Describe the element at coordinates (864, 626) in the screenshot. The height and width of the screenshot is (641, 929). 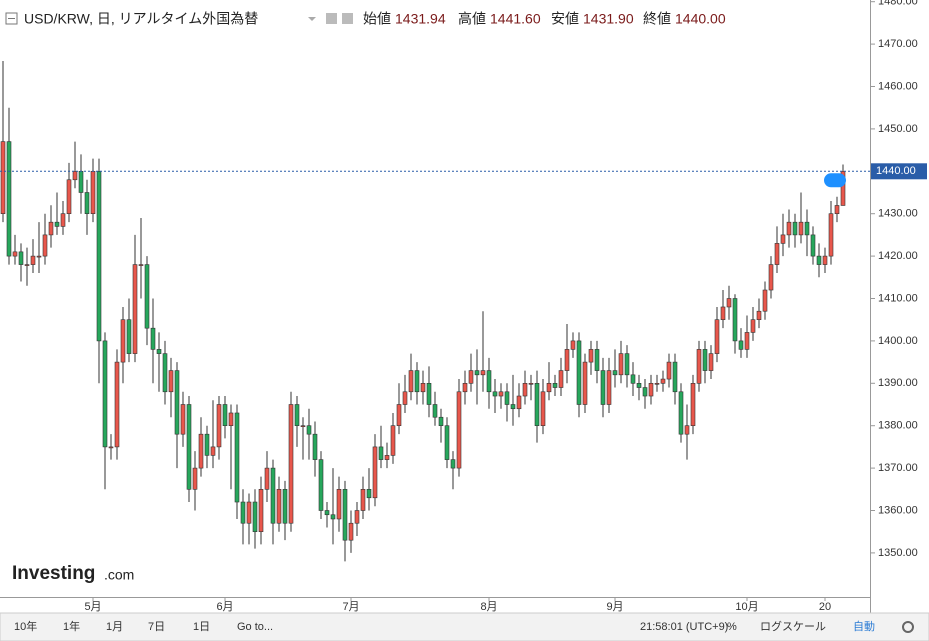
I see `auto-button: 自動` at that location.